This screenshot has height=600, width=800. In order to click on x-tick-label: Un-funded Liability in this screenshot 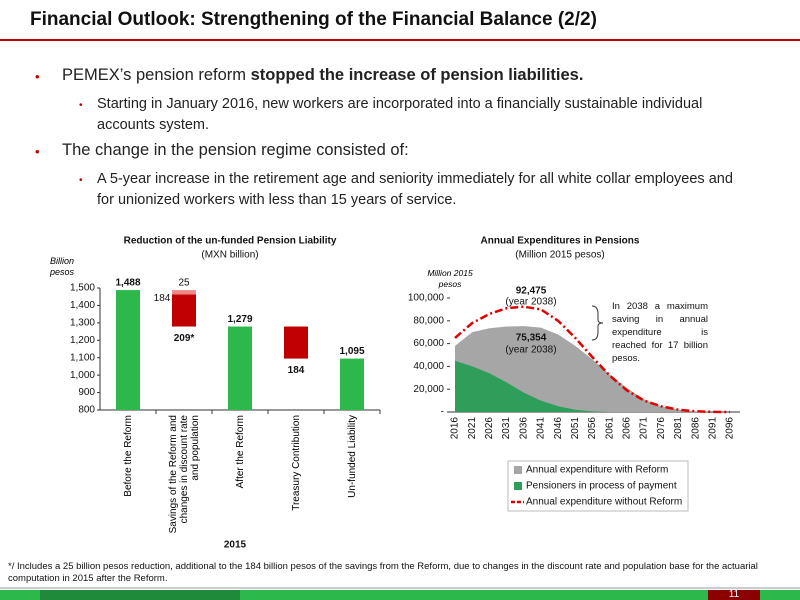, I will do `click(352, 475)`.